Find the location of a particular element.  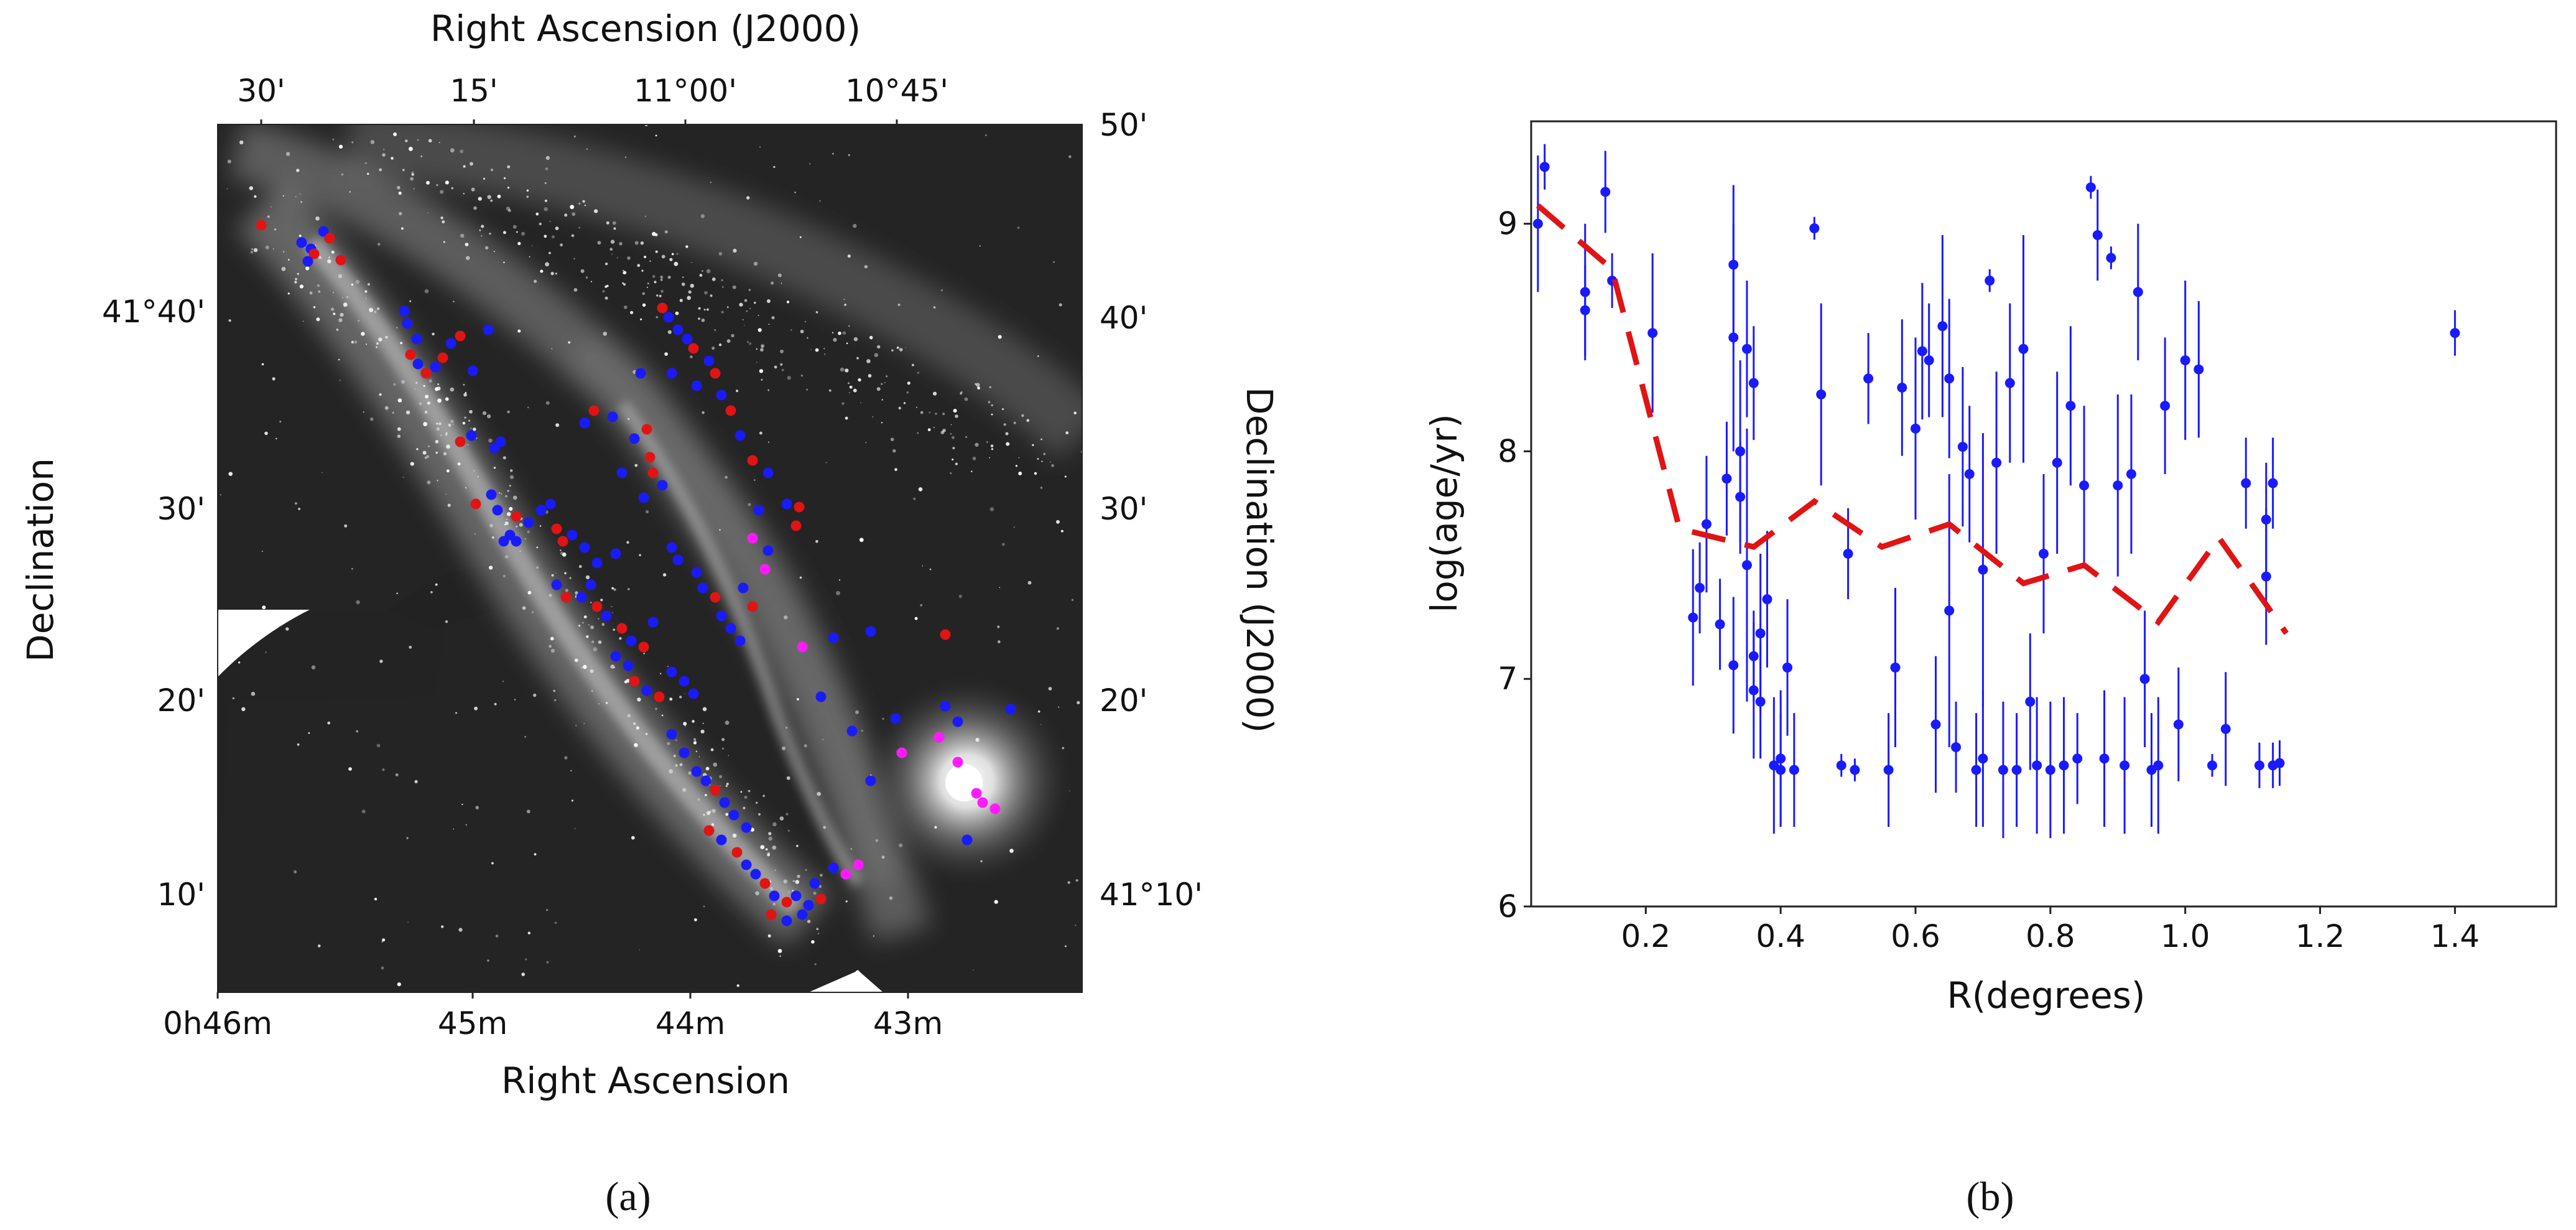

panel-a-label: (a) is located at coordinates (628, 1196).